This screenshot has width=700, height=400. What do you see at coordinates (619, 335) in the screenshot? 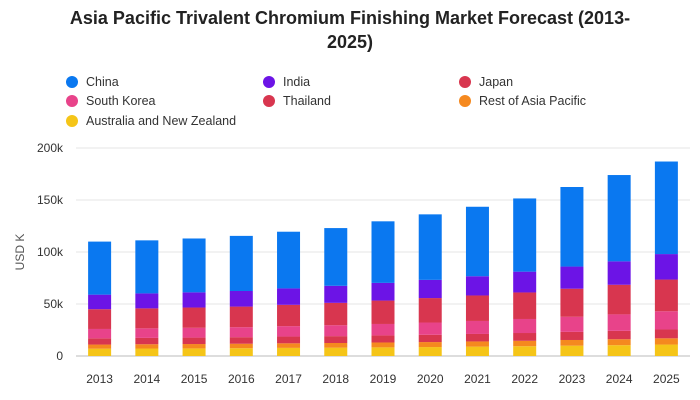
I see `bar-segment-thailand-2024` at bounding box center [619, 335].